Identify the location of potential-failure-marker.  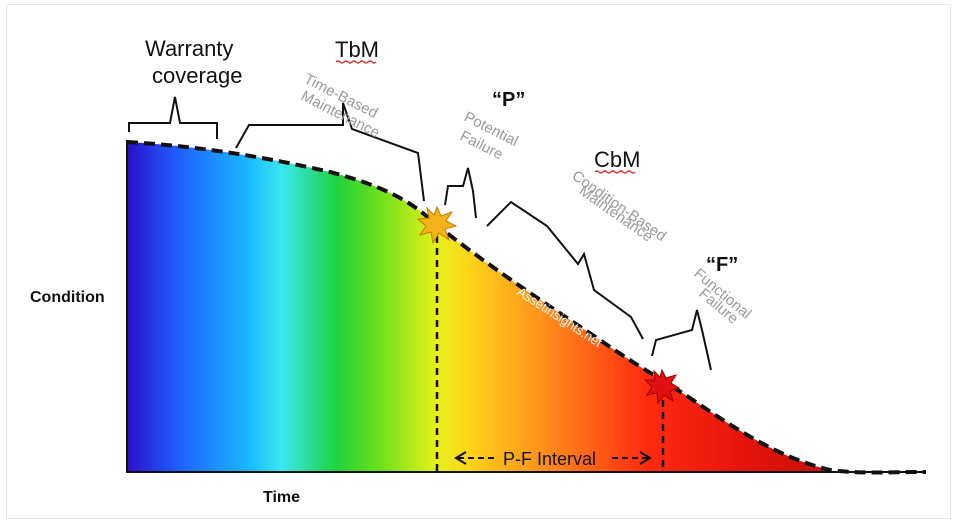
(437, 225).